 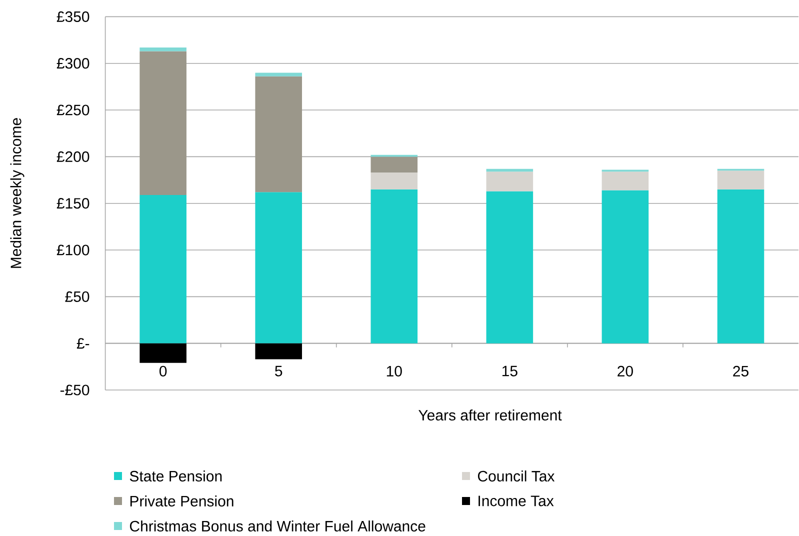 What do you see at coordinates (182, 500) in the screenshot?
I see `legend-label: Private Pension` at bounding box center [182, 500].